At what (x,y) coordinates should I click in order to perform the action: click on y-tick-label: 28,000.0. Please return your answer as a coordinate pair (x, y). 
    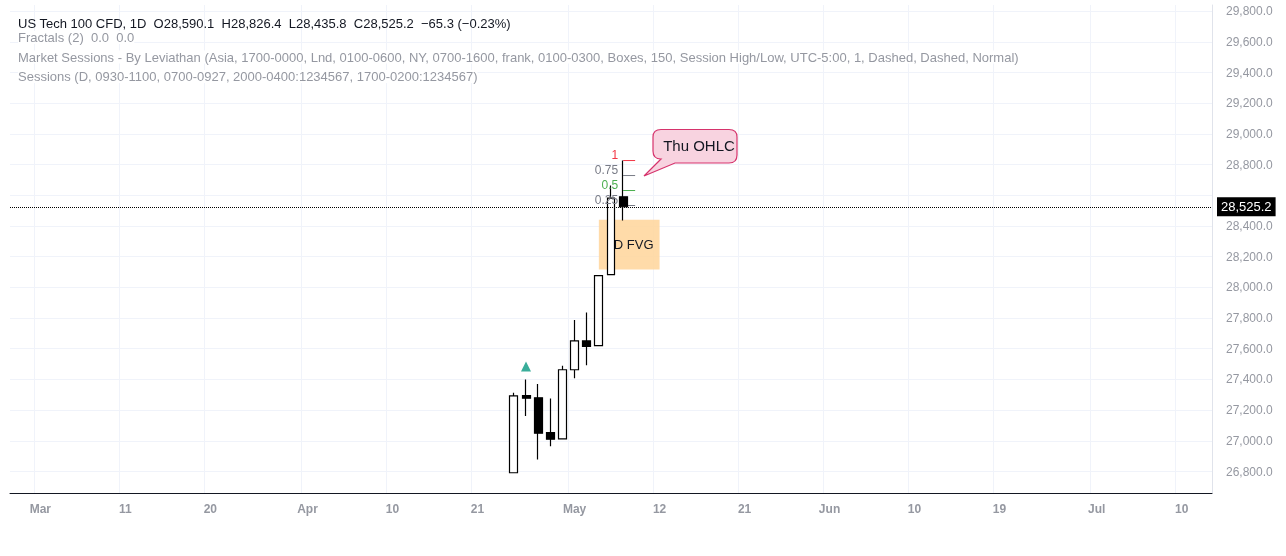
    Looking at the image, I should click on (1250, 287).